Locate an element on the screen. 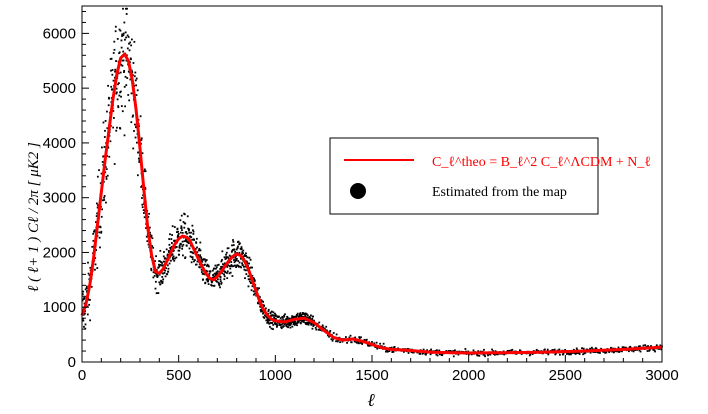  legend-theory-label: C_ℓ^theo = B_ℓ^2 C_ℓ^ΛCDM + N_ℓ is located at coordinates (541, 162).